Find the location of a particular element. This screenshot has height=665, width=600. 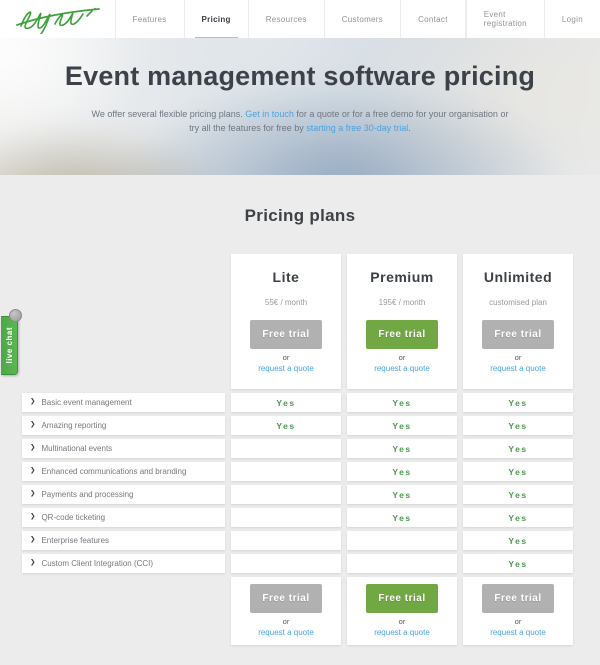

free-trial-button-unlimited-bottom: Free trial is located at coordinates (518, 598).